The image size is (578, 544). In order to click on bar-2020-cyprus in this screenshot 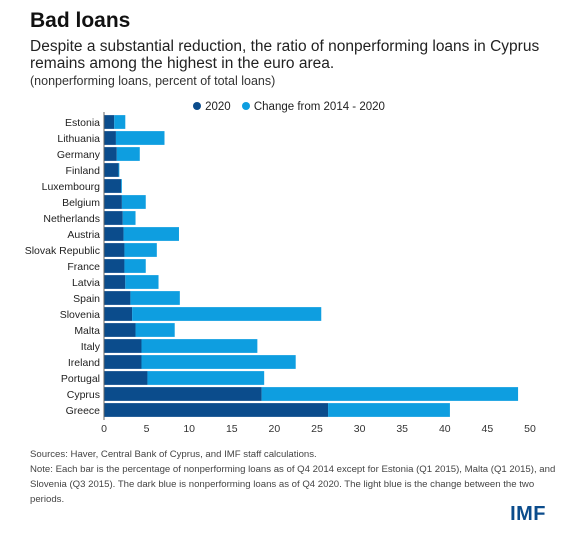, I will do `click(183, 394)`.